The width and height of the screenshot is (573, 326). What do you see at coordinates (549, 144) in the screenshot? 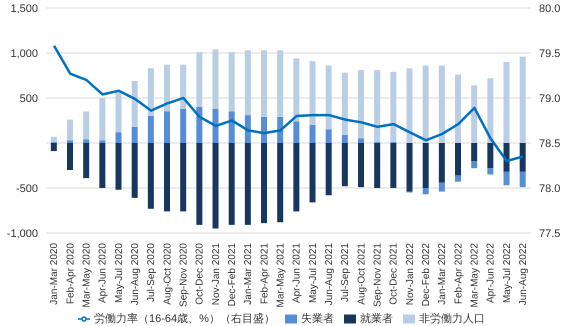
I see `y2-tick-label: 78.5` at bounding box center [549, 144].